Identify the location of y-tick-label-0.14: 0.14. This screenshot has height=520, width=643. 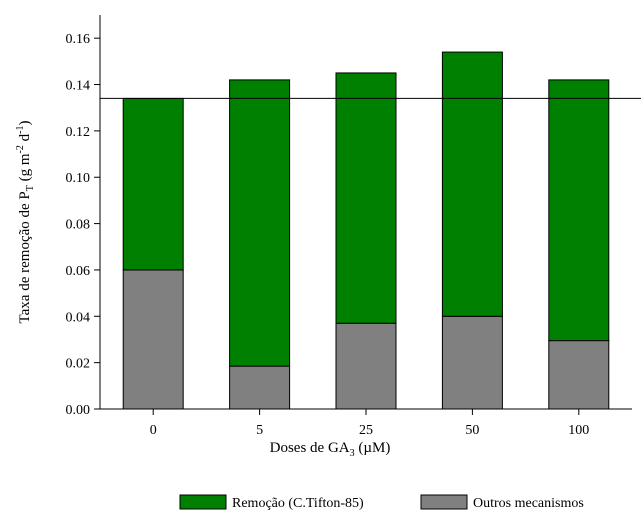
(78, 86).